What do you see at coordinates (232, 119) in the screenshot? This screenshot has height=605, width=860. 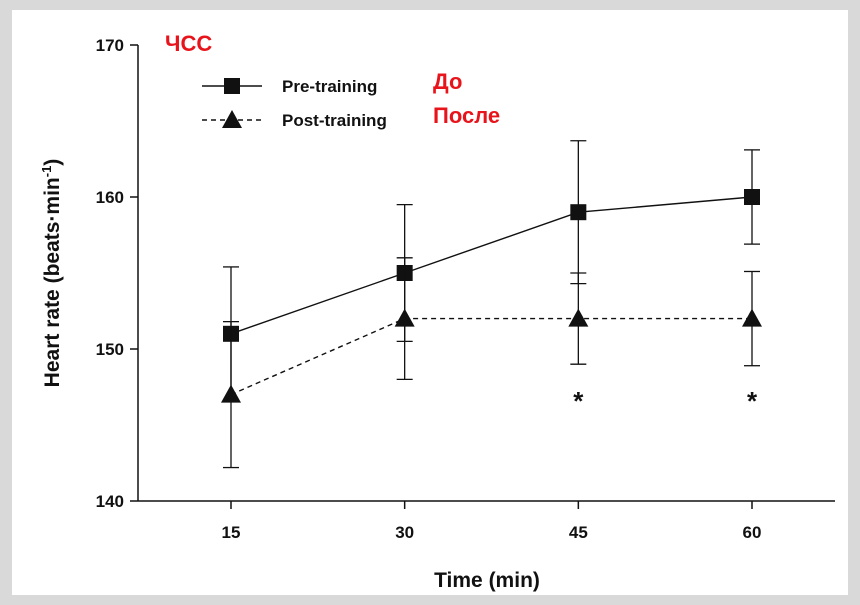 I see `legend-marker-triangle` at bounding box center [232, 119].